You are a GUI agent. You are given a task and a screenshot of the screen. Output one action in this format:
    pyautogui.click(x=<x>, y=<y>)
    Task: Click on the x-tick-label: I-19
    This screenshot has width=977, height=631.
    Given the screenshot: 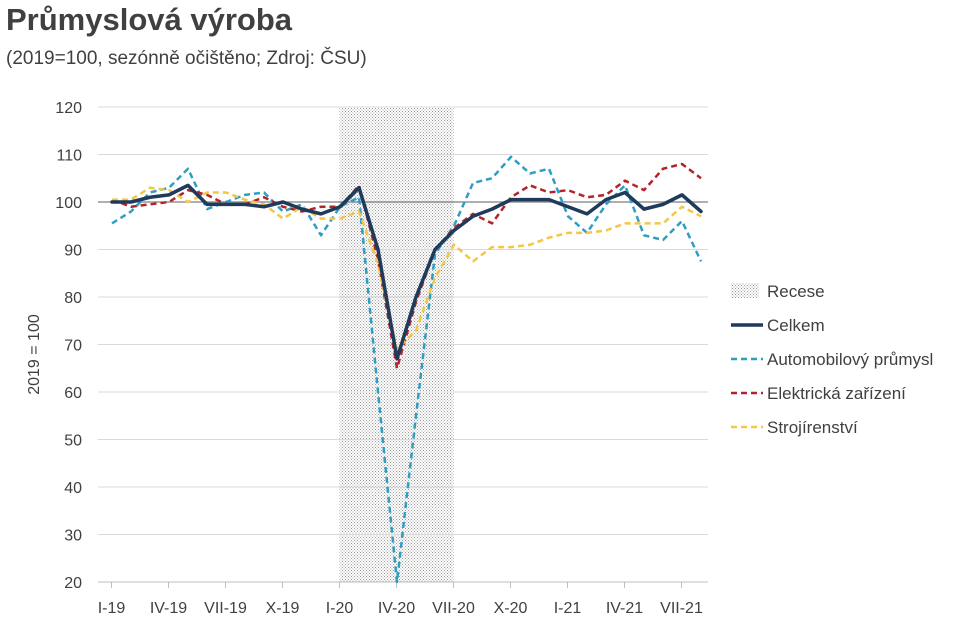 What is the action you would take?
    pyautogui.click(x=112, y=608)
    